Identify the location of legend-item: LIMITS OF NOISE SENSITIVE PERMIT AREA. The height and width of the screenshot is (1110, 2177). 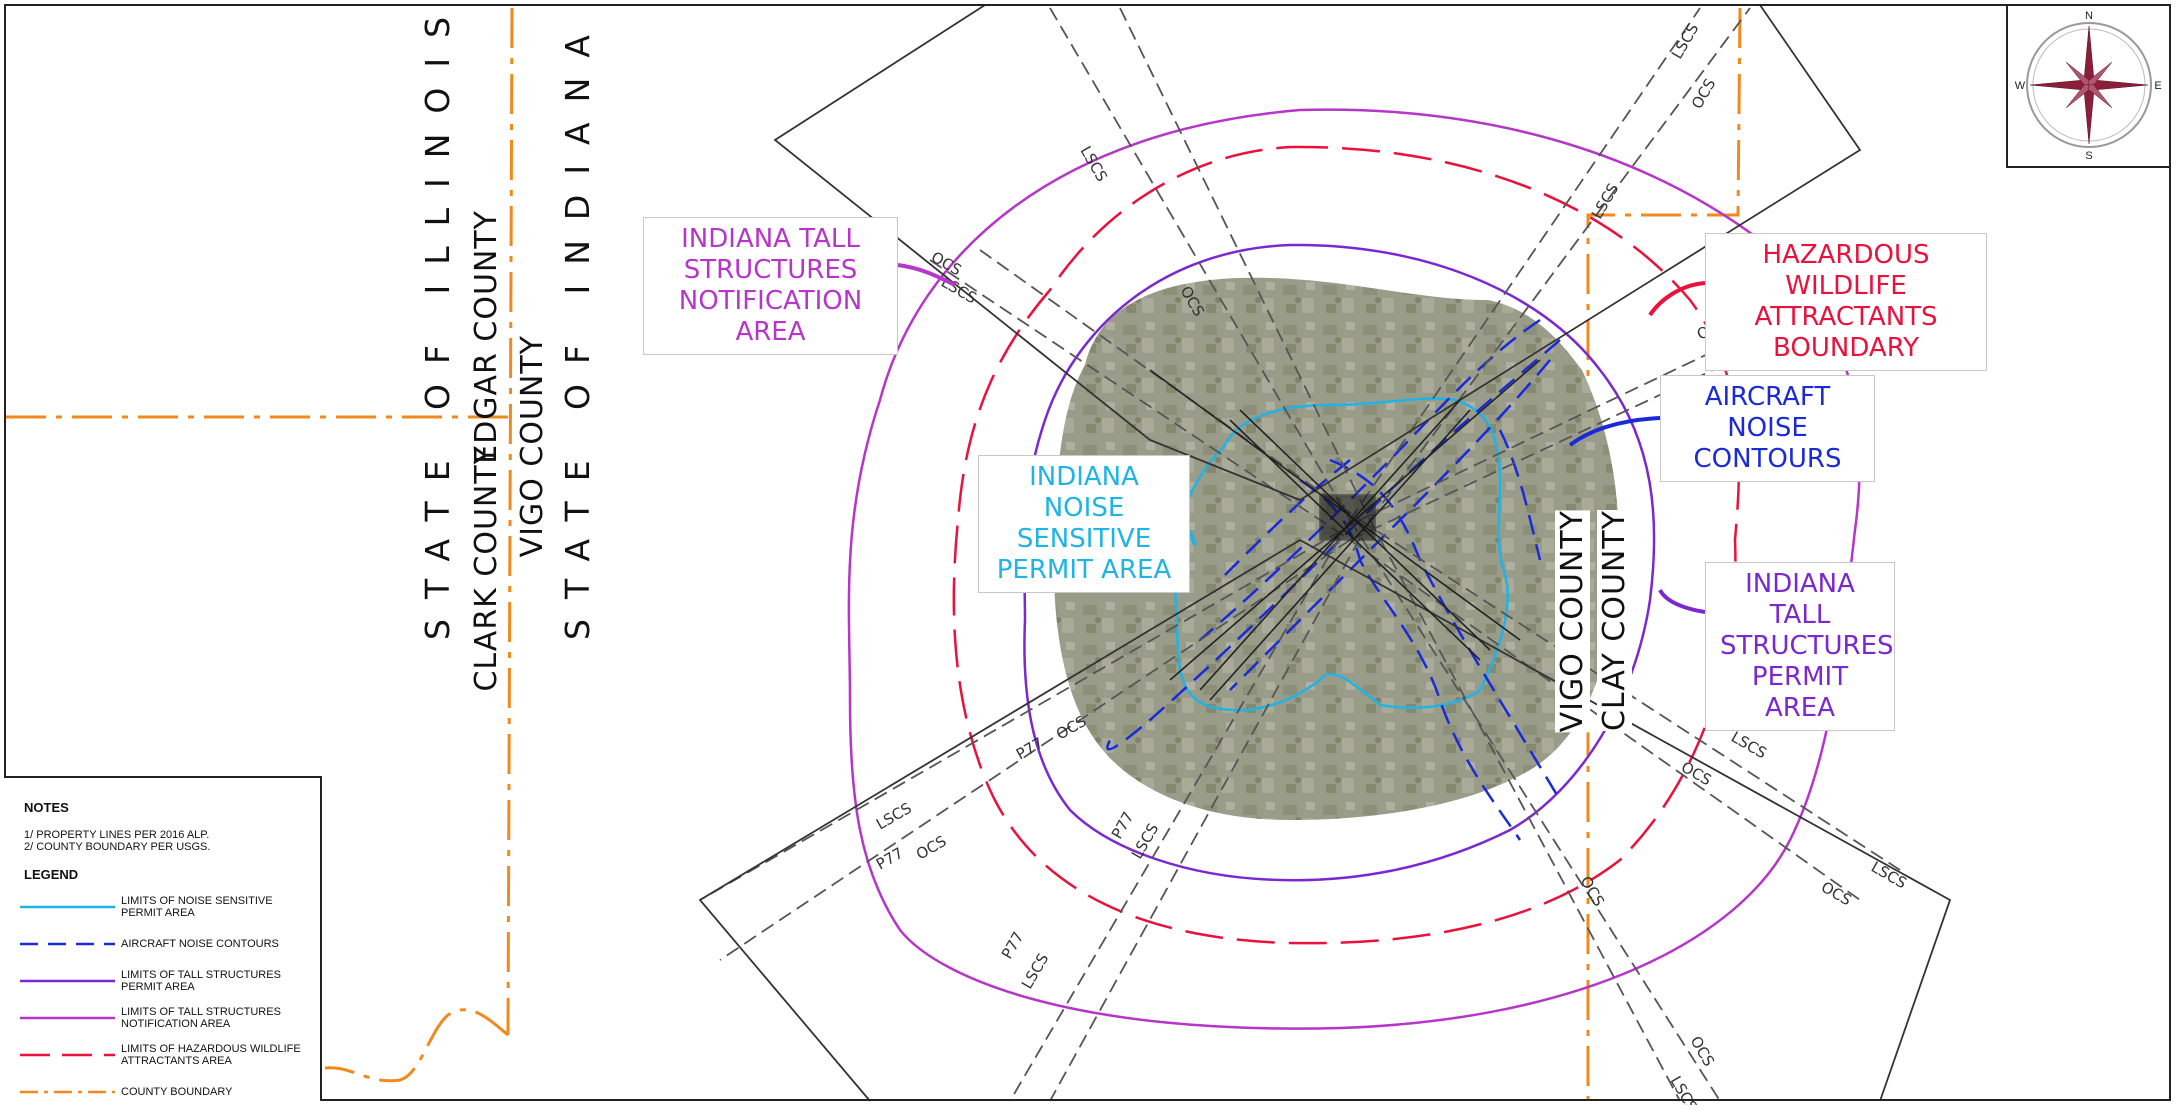
(165, 906).